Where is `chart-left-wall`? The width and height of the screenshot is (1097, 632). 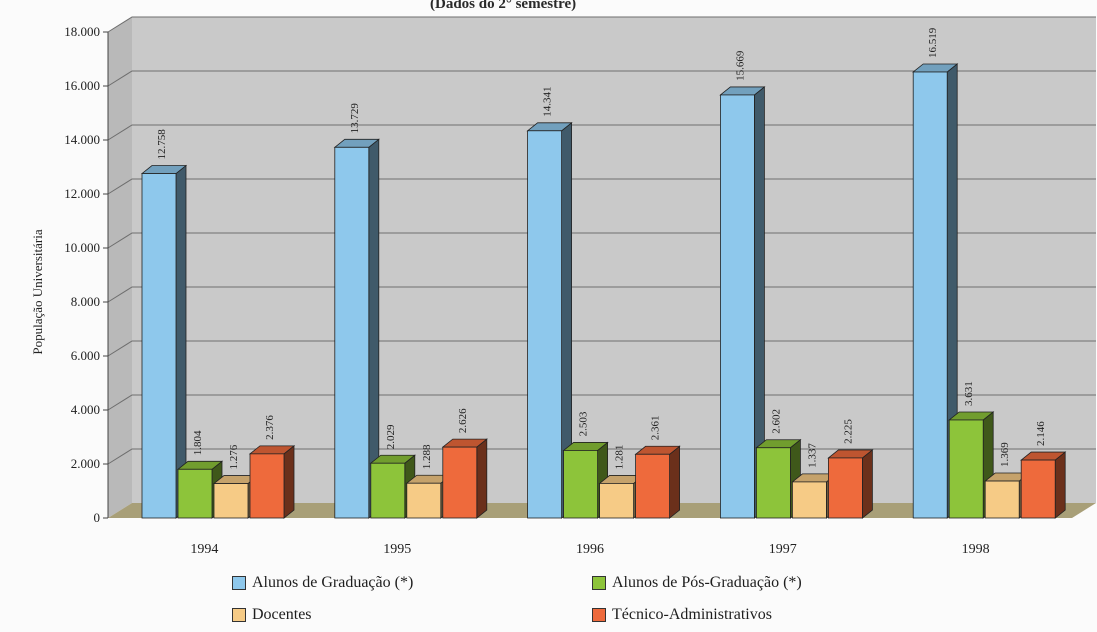
chart-left-wall is located at coordinates (120, 267).